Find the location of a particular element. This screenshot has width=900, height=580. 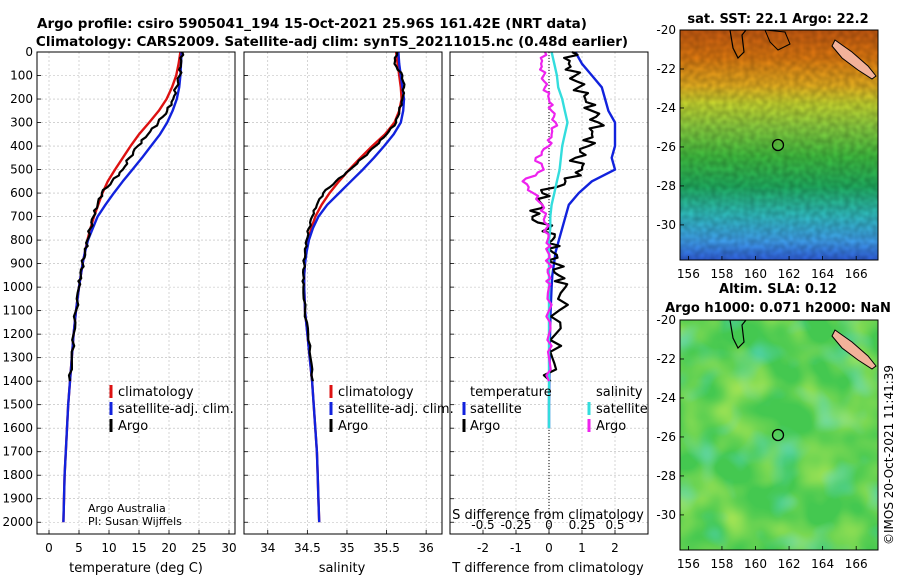

sst-profile-marker is located at coordinates (778, 145).